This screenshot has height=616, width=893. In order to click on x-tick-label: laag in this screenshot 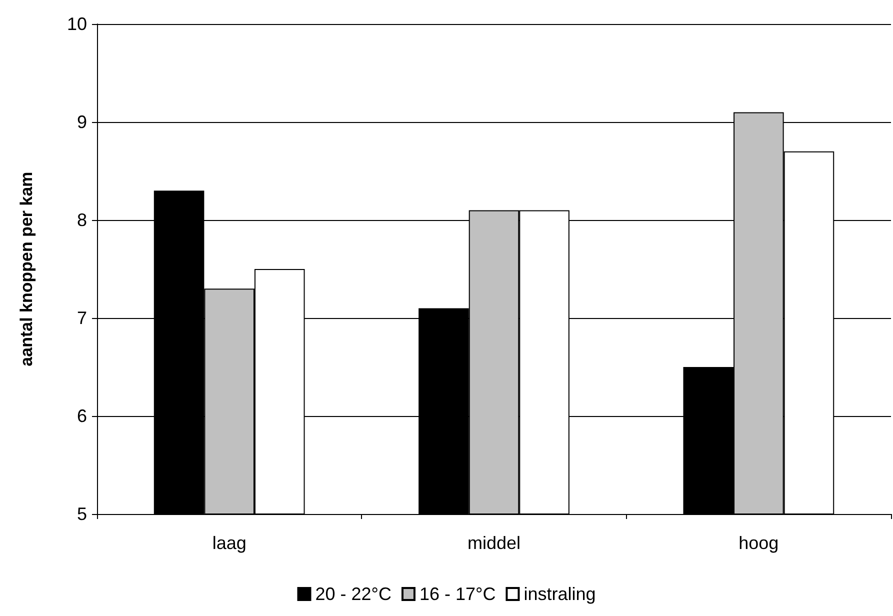, I will do `click(229, 543)`.